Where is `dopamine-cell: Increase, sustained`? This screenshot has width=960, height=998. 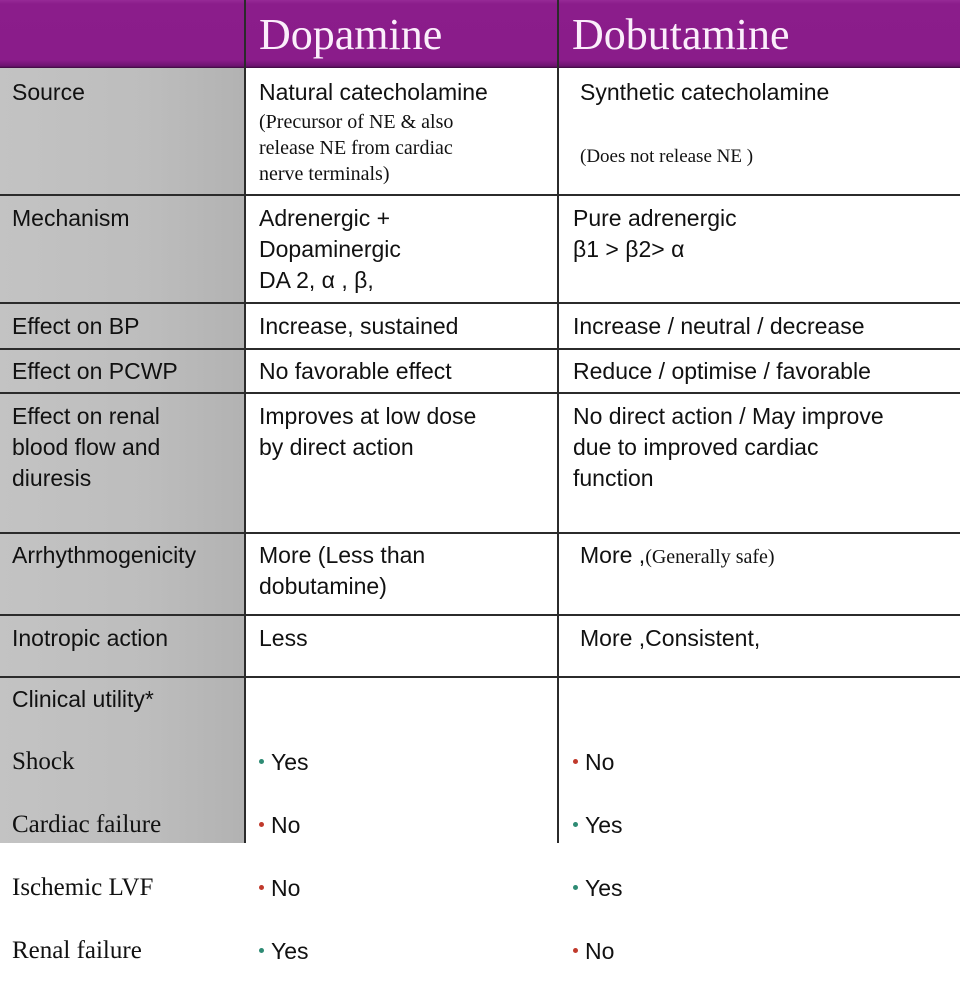
dopamine-cell: Increase, sustained is located at coordinates (359, 326).